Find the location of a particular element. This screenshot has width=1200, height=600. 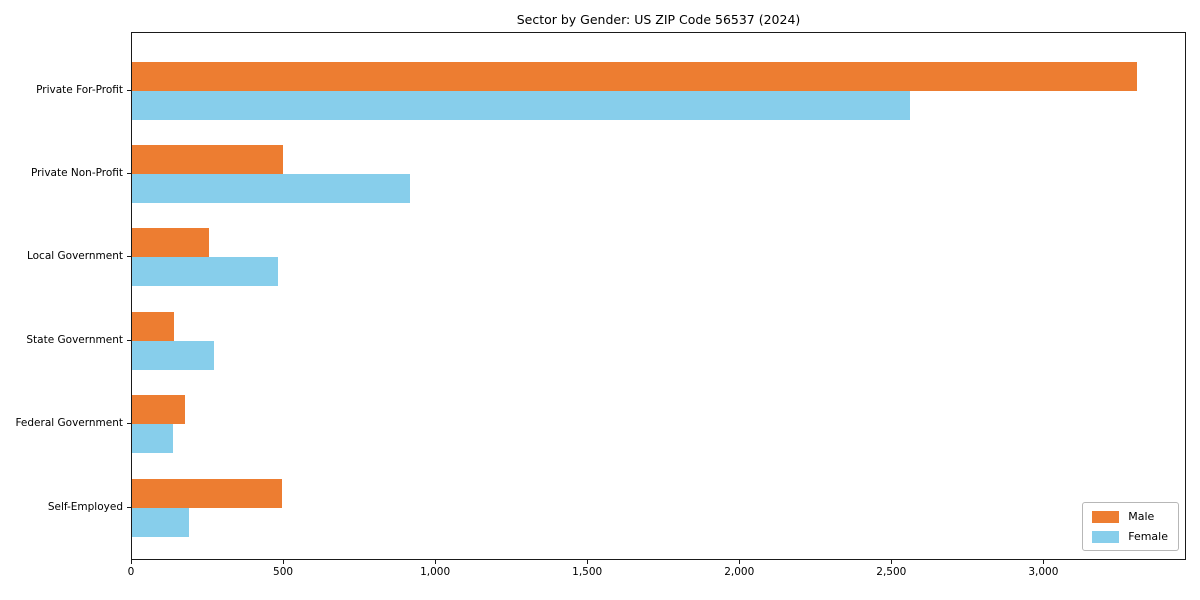

xtick-label: 1,000 is located at coordinates (435, 572).